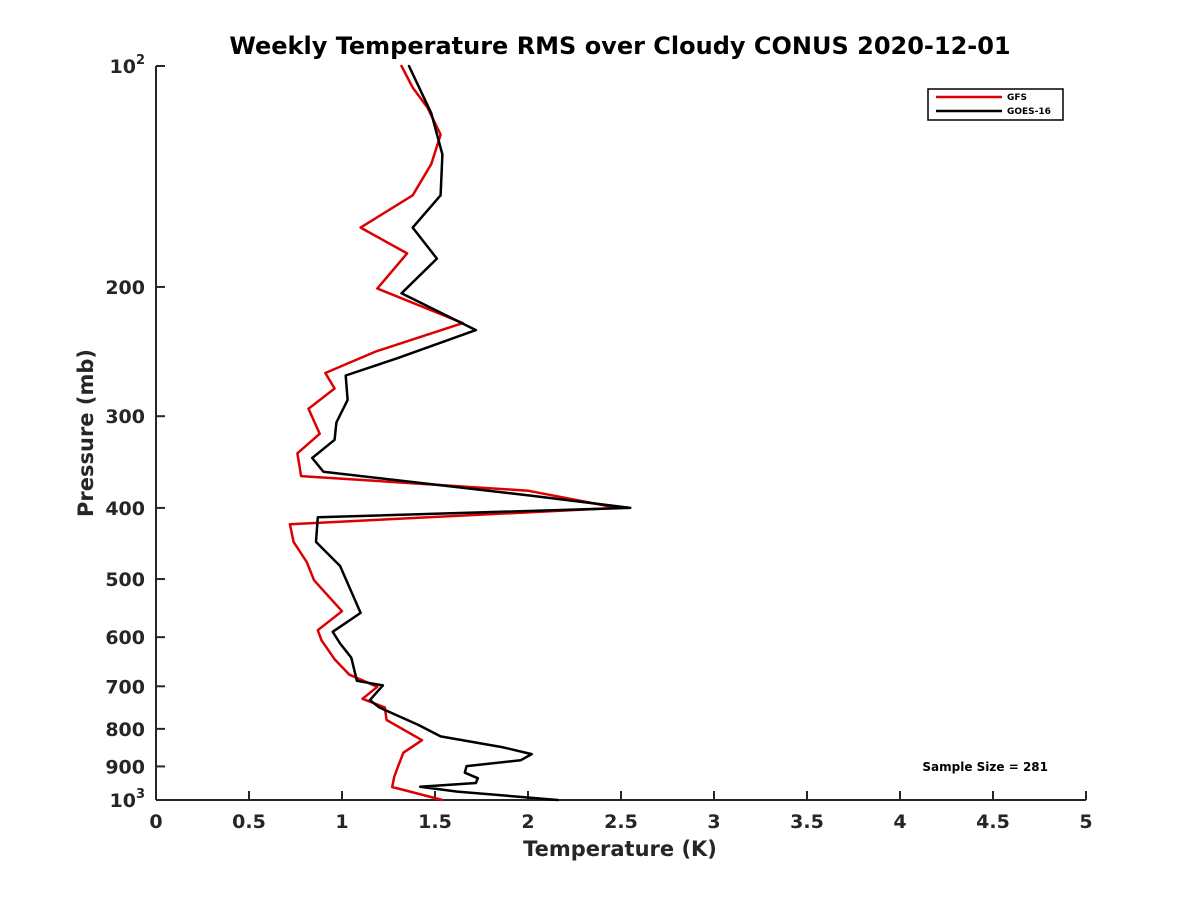  What do you see at coordinates (155, 822) in the screenshot?
I see `x-tick-label: 0` at bounding box center [155, 822].